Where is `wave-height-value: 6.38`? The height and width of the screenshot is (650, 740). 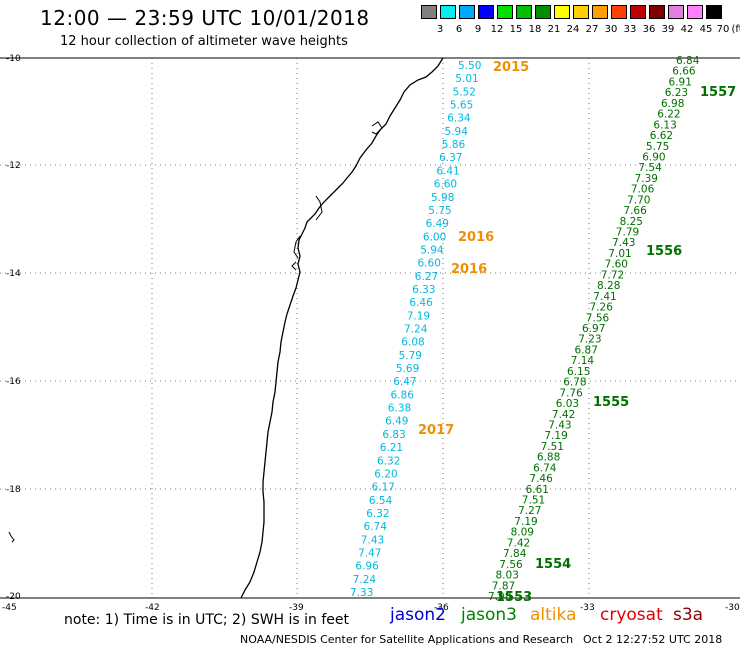
wave-height-value: 6.38 is located at coordinates (399, 409).